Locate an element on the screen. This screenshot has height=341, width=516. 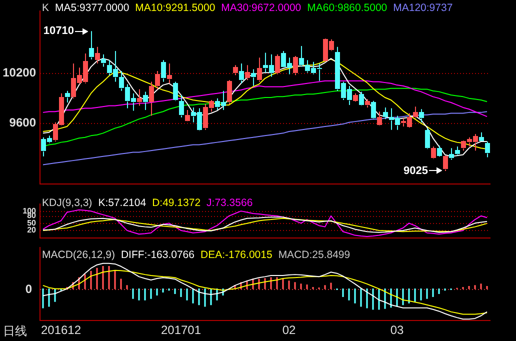
y-tick-label: 50 is located at coordinates (32, 223).